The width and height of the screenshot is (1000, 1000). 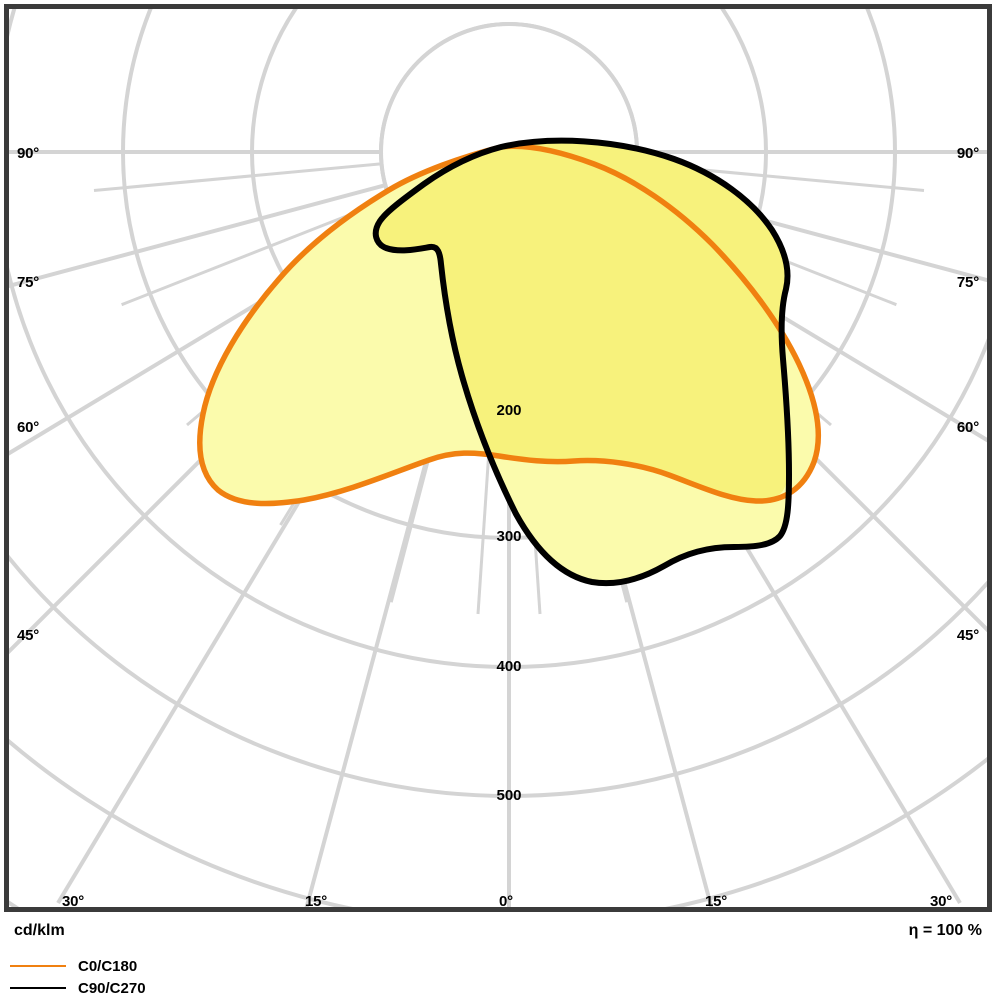 I want to click on legend-item-c90-c270: C90/C270, so click(x=210, y=988).